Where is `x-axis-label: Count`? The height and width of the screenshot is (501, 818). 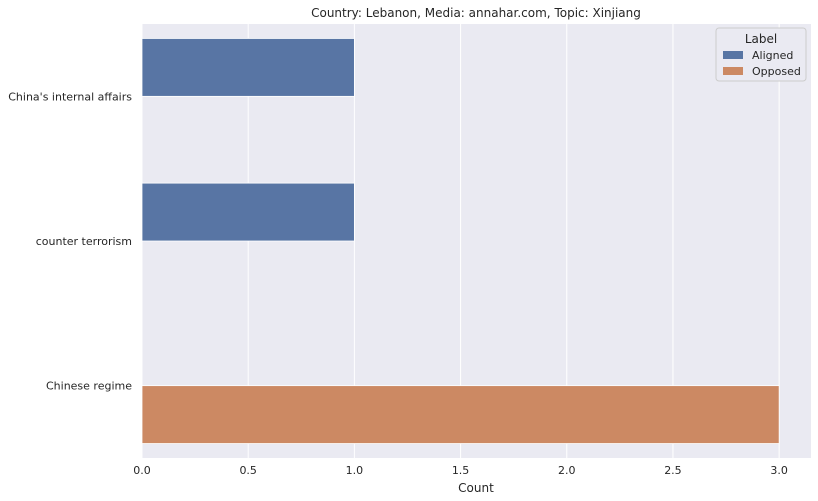
x-axis-label: Count is located at coordinates (476, 488).